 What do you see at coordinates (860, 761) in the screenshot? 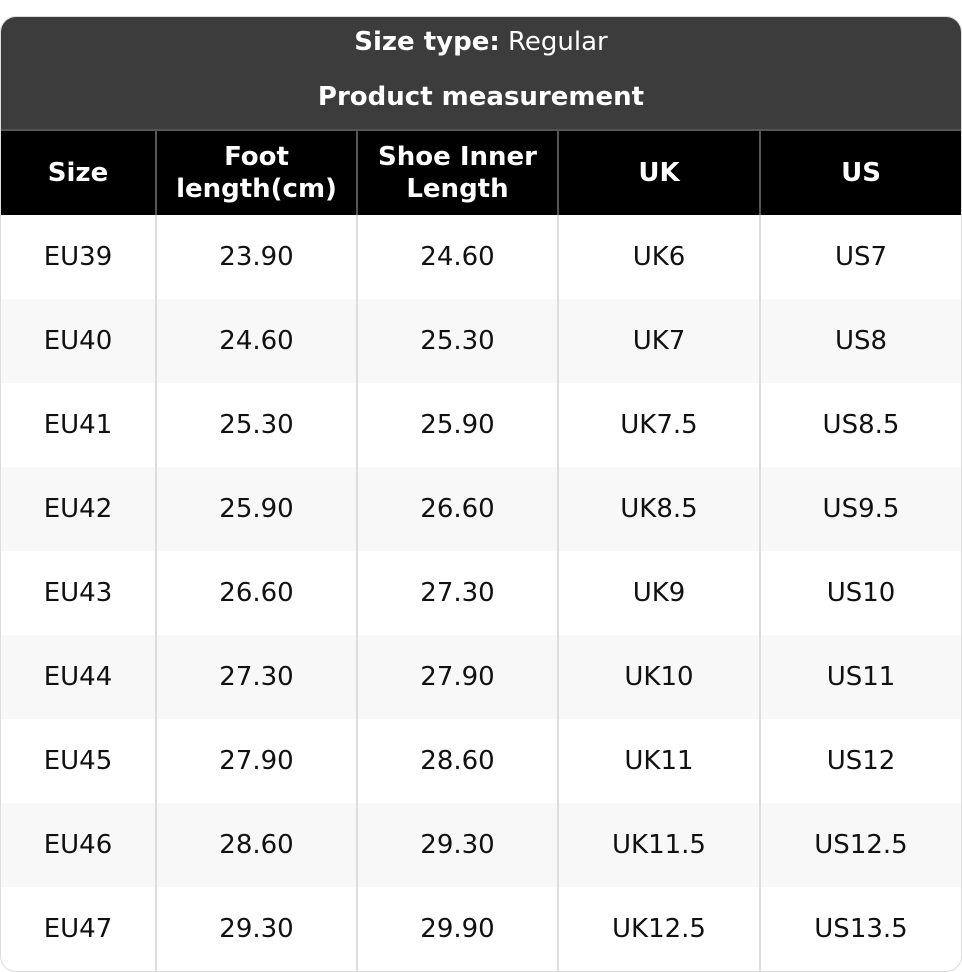
I see `table-cell: US12` at bounding box center [860, 761].